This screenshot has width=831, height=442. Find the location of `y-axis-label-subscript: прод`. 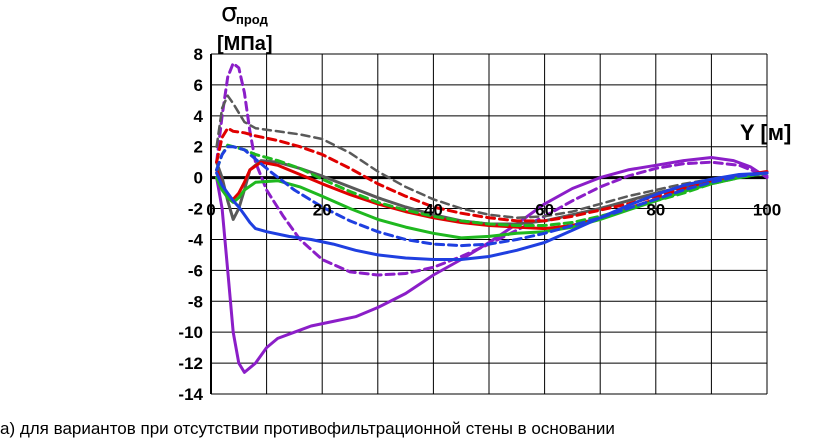

y-axis-label-subscript: прод is located at coordinates (252, 19).